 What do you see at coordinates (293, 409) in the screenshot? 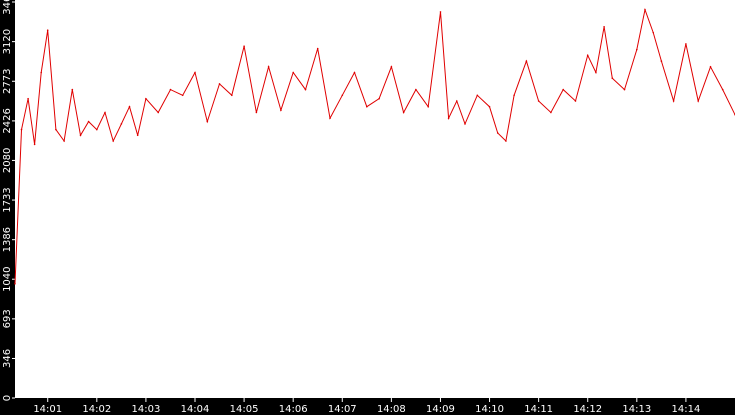
I see `x-tick-label: 14:06` at bounding box center [293, 409].